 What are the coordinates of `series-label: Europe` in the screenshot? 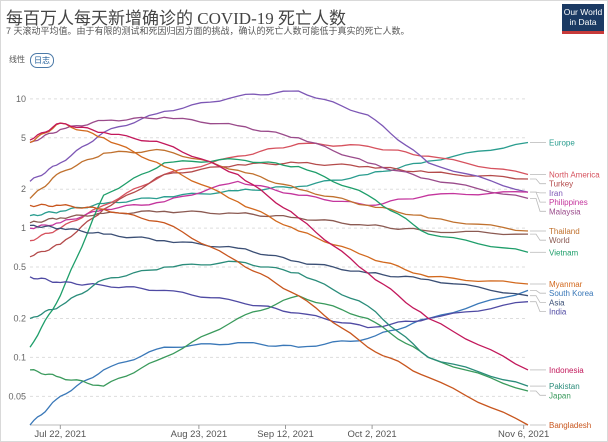 It's located at (562, 142).